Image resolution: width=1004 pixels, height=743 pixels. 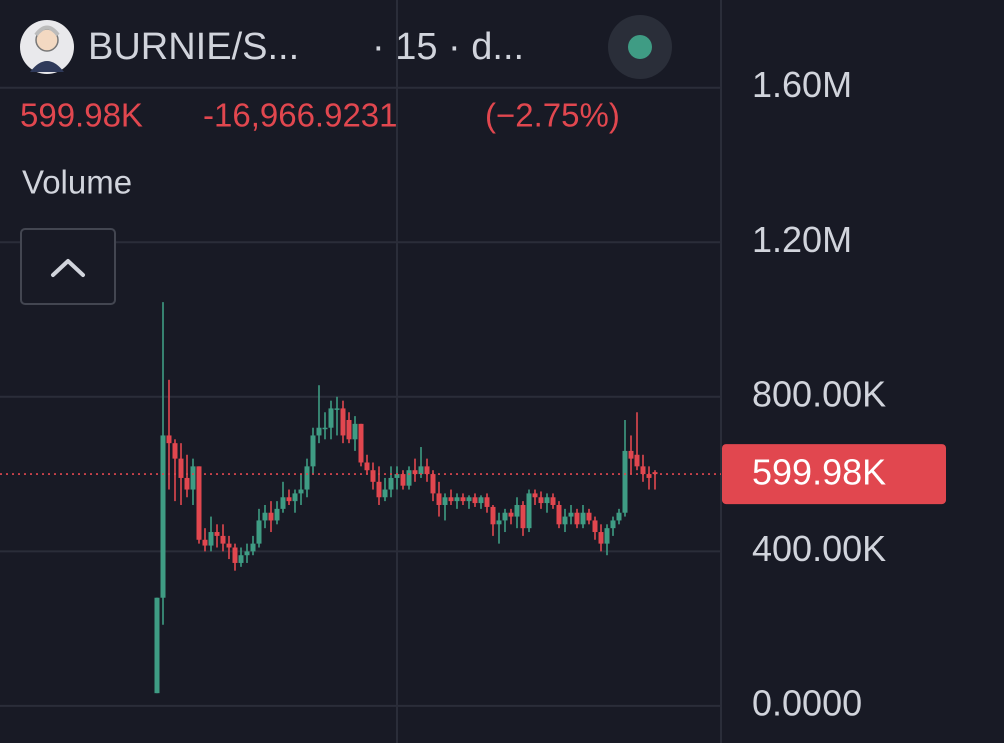 What do you see at coordinates (68, 266) in the screenshot?
I see `collapse-button` at bounding box center [68, 266].